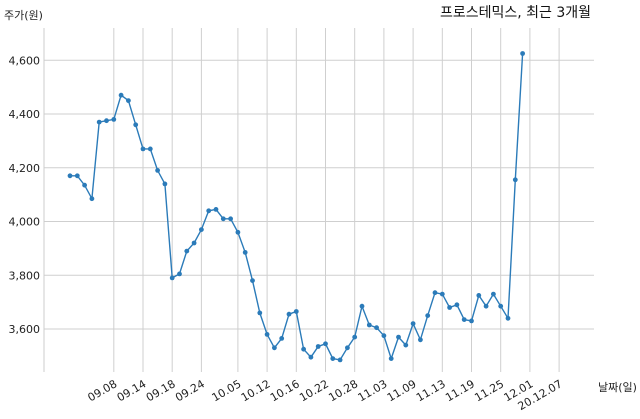 This screenshot has height=419, width=640. Describe the element at coordinates (132, 390) in the screenshot. I see `x-tick-label: 09.14` at that location.